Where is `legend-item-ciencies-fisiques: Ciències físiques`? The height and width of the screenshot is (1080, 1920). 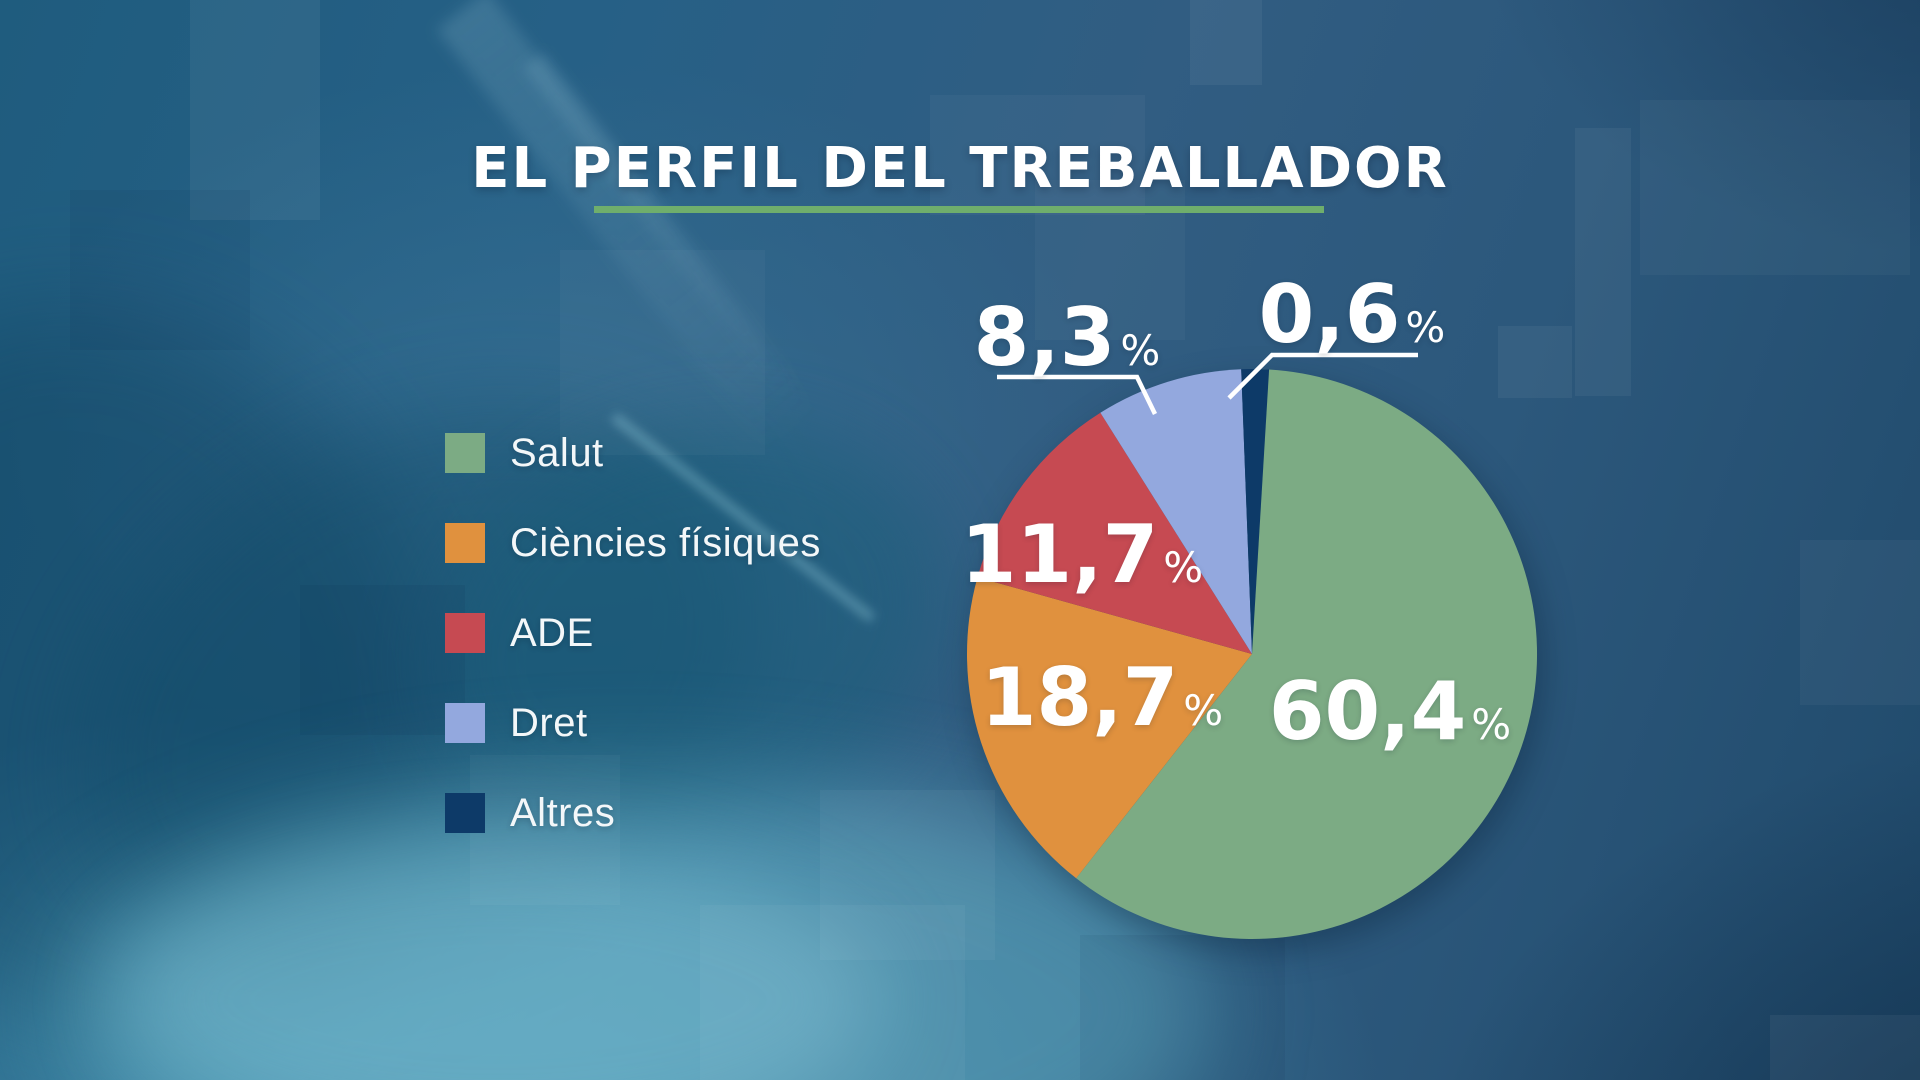
legend-item-ciencies-fisiques: Ciències físiques is located at coordinates (633, 542).